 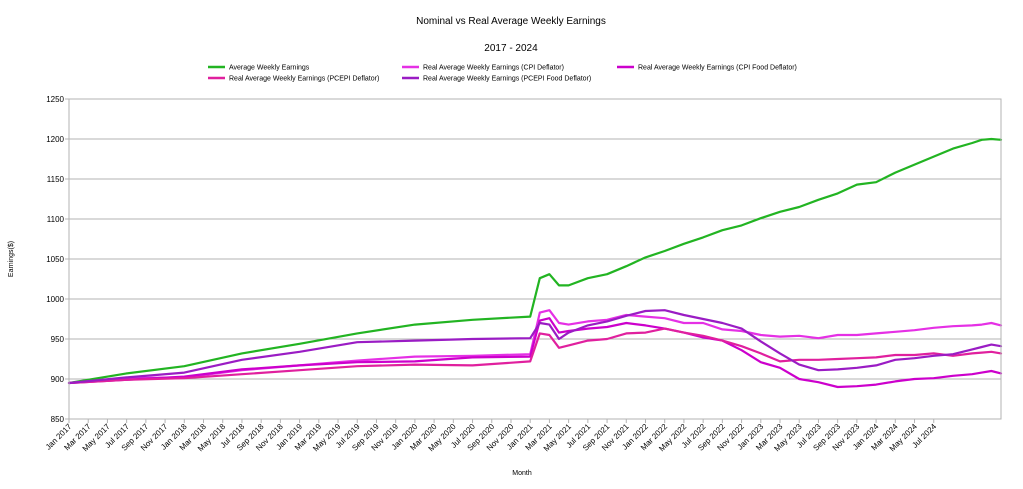 What do you see at coordinates (269, 68) in the screenshot?
I see `legend-label: Average Weekly Earnings` at bounding box center [269, 68].